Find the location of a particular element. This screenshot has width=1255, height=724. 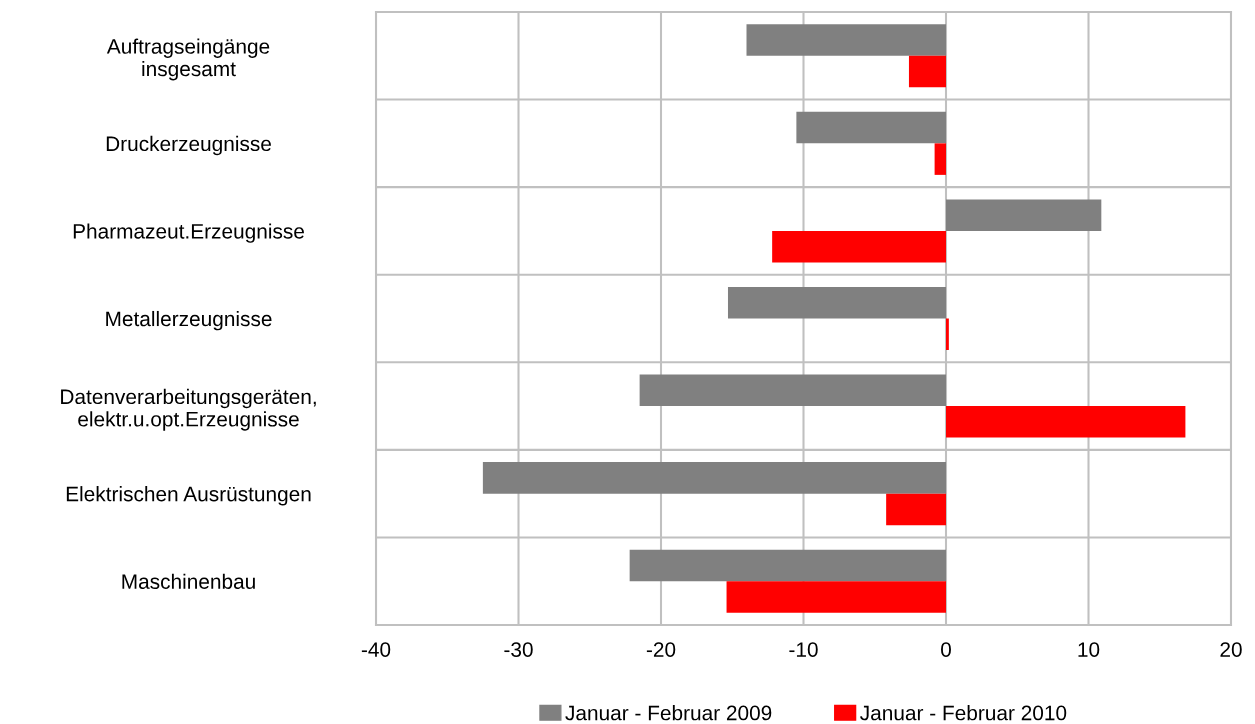

y-tick-label: Maschinenbau is located at coordinates (188, 581).